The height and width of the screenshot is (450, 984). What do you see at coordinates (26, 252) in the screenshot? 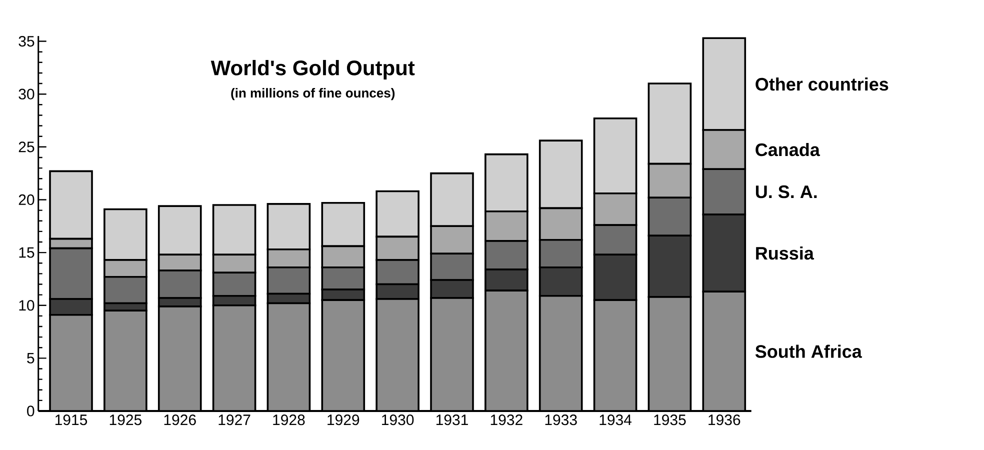
I see `y-tick-label: 15` at bounding box center [26, 252].